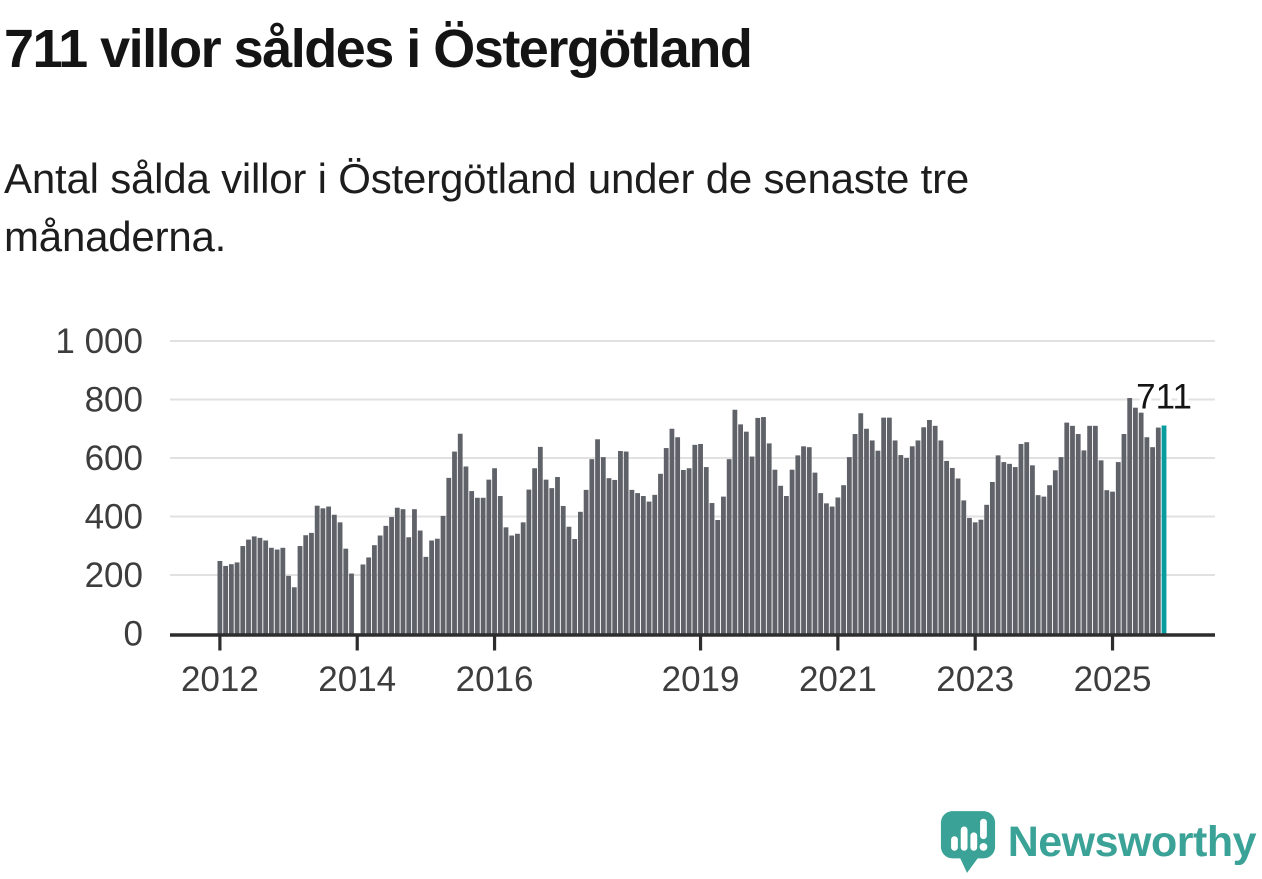  I want to click on chart-bar-medium, so click(973, 841).